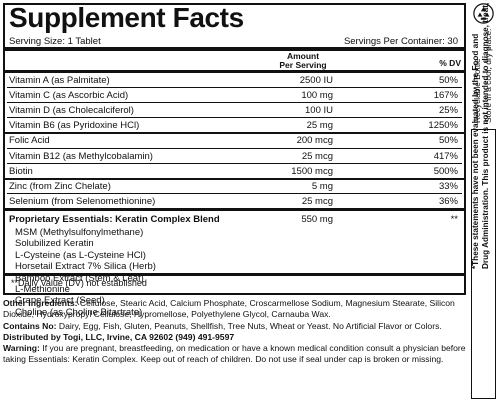 This screenshot has height=404, width=500. What do you see at coordinates (60, 186) in the screenshot?
I see `nutrient-name: Zinc (from Zinc Chelate)` at bounding box center [60, 186].